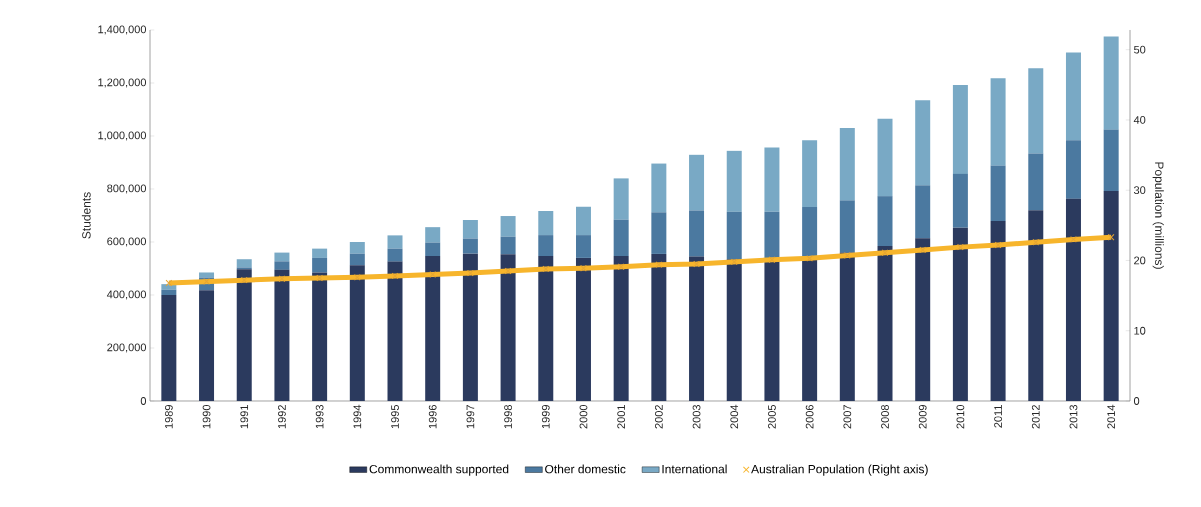 The width and height of the screenshot is (1201, 507). Describe the element at coordinates (1140, 330) in the screenshot. I see `y2-tick-label: 10` at that location.